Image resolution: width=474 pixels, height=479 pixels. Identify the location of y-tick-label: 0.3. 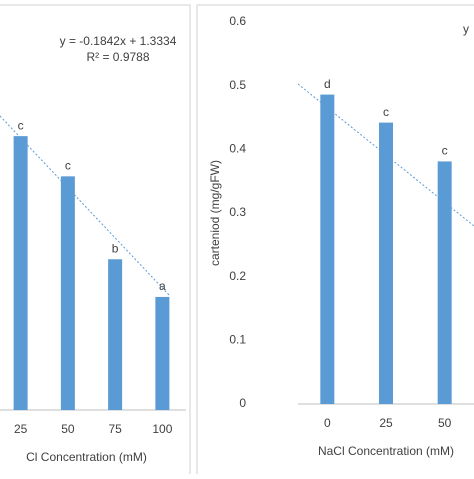
(237, 212).